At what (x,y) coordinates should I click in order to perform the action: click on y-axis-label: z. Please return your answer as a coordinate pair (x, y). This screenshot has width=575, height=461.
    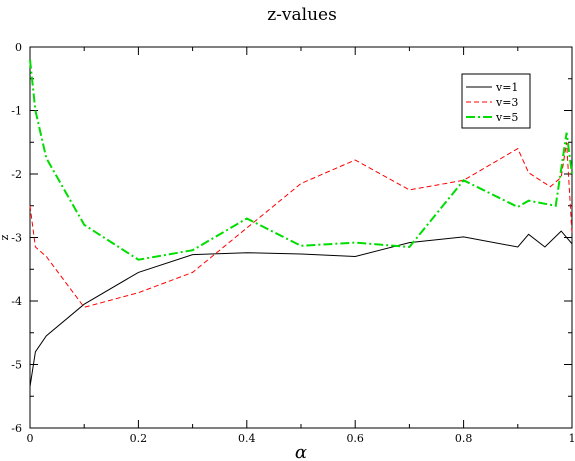
    Looking at the image, I should click on (5, 237).